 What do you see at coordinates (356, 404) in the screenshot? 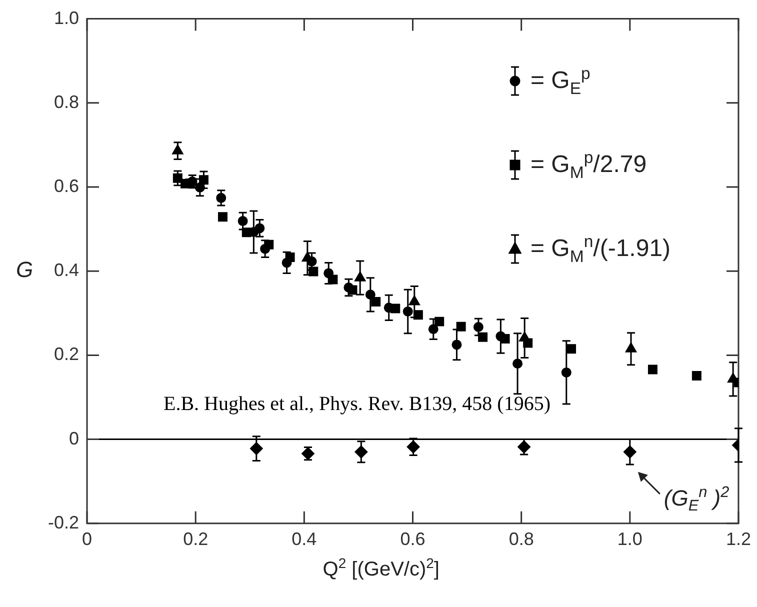
I see `annotation: E.B. Hughes et al., Phys. Rev. B139, 458 (1965)` at bounding box center [356, 404].